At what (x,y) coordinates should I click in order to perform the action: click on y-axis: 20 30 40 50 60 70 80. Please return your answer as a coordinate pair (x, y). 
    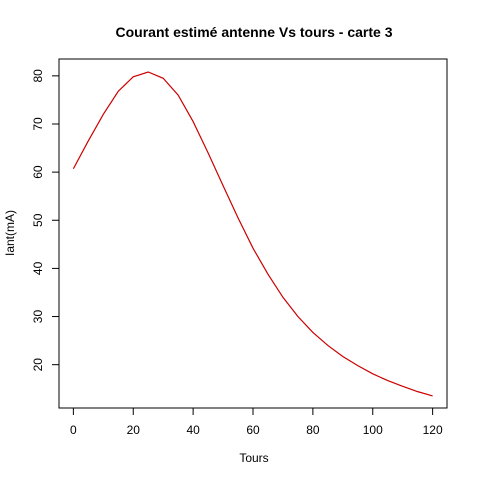
    Looking at the image, I should click on (45, 220).